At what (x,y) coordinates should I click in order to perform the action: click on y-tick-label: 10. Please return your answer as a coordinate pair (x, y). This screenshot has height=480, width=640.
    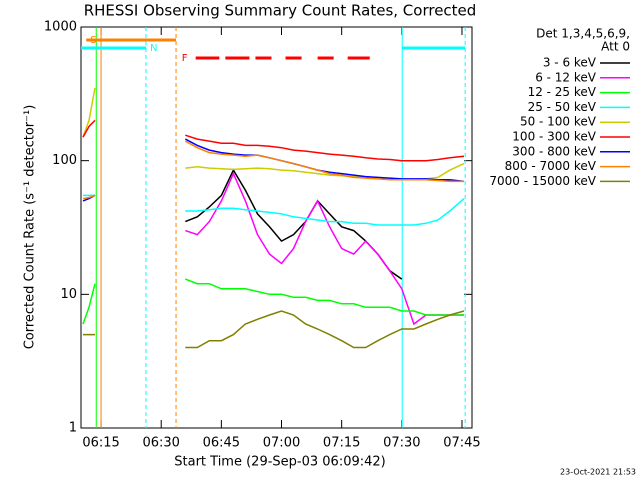
    Looking at the image, I should click on (68, 294).